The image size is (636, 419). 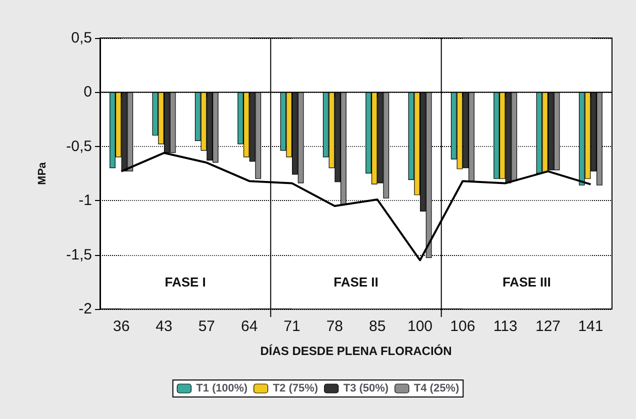 What do you see at coordinates (164, 326) in the screenshot?
I see `x-tick-label: 43` at bounding box center [164, 326].